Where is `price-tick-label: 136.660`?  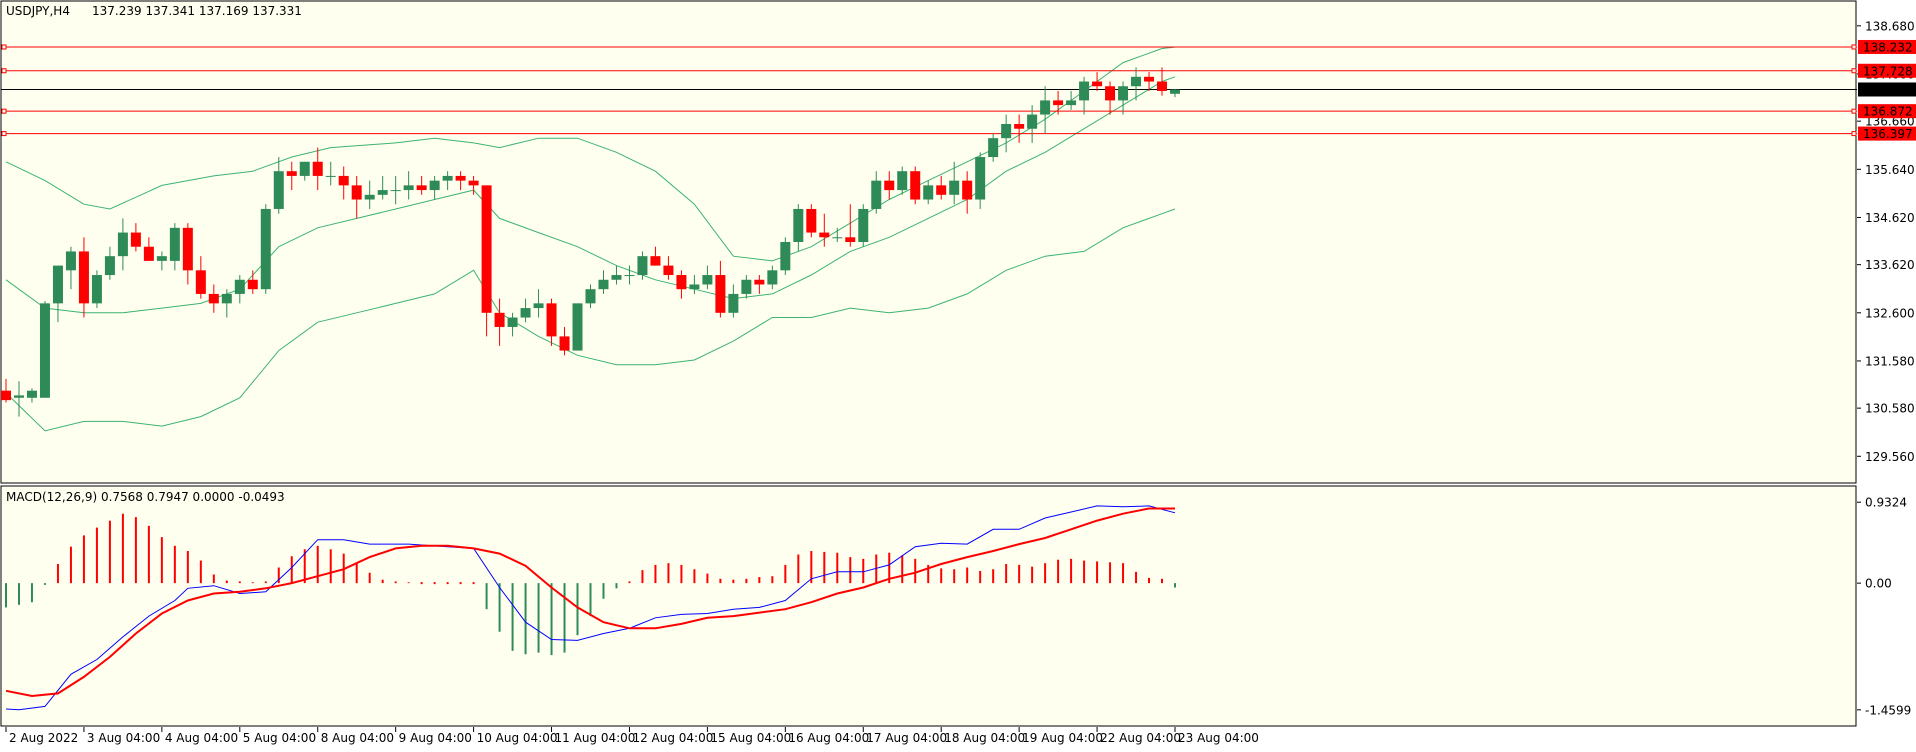
price-tick-label: 136.660 is located at coordinates (1890, 122).